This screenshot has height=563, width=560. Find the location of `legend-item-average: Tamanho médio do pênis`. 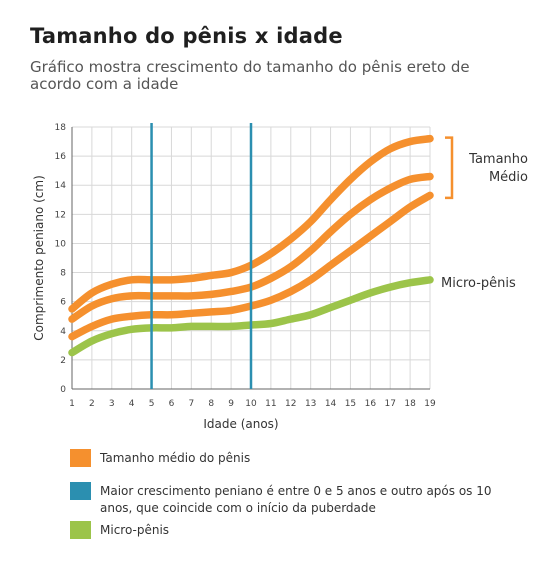

legend-item-average: Tamanho médio do pênis is located at coordinates (285, 458).